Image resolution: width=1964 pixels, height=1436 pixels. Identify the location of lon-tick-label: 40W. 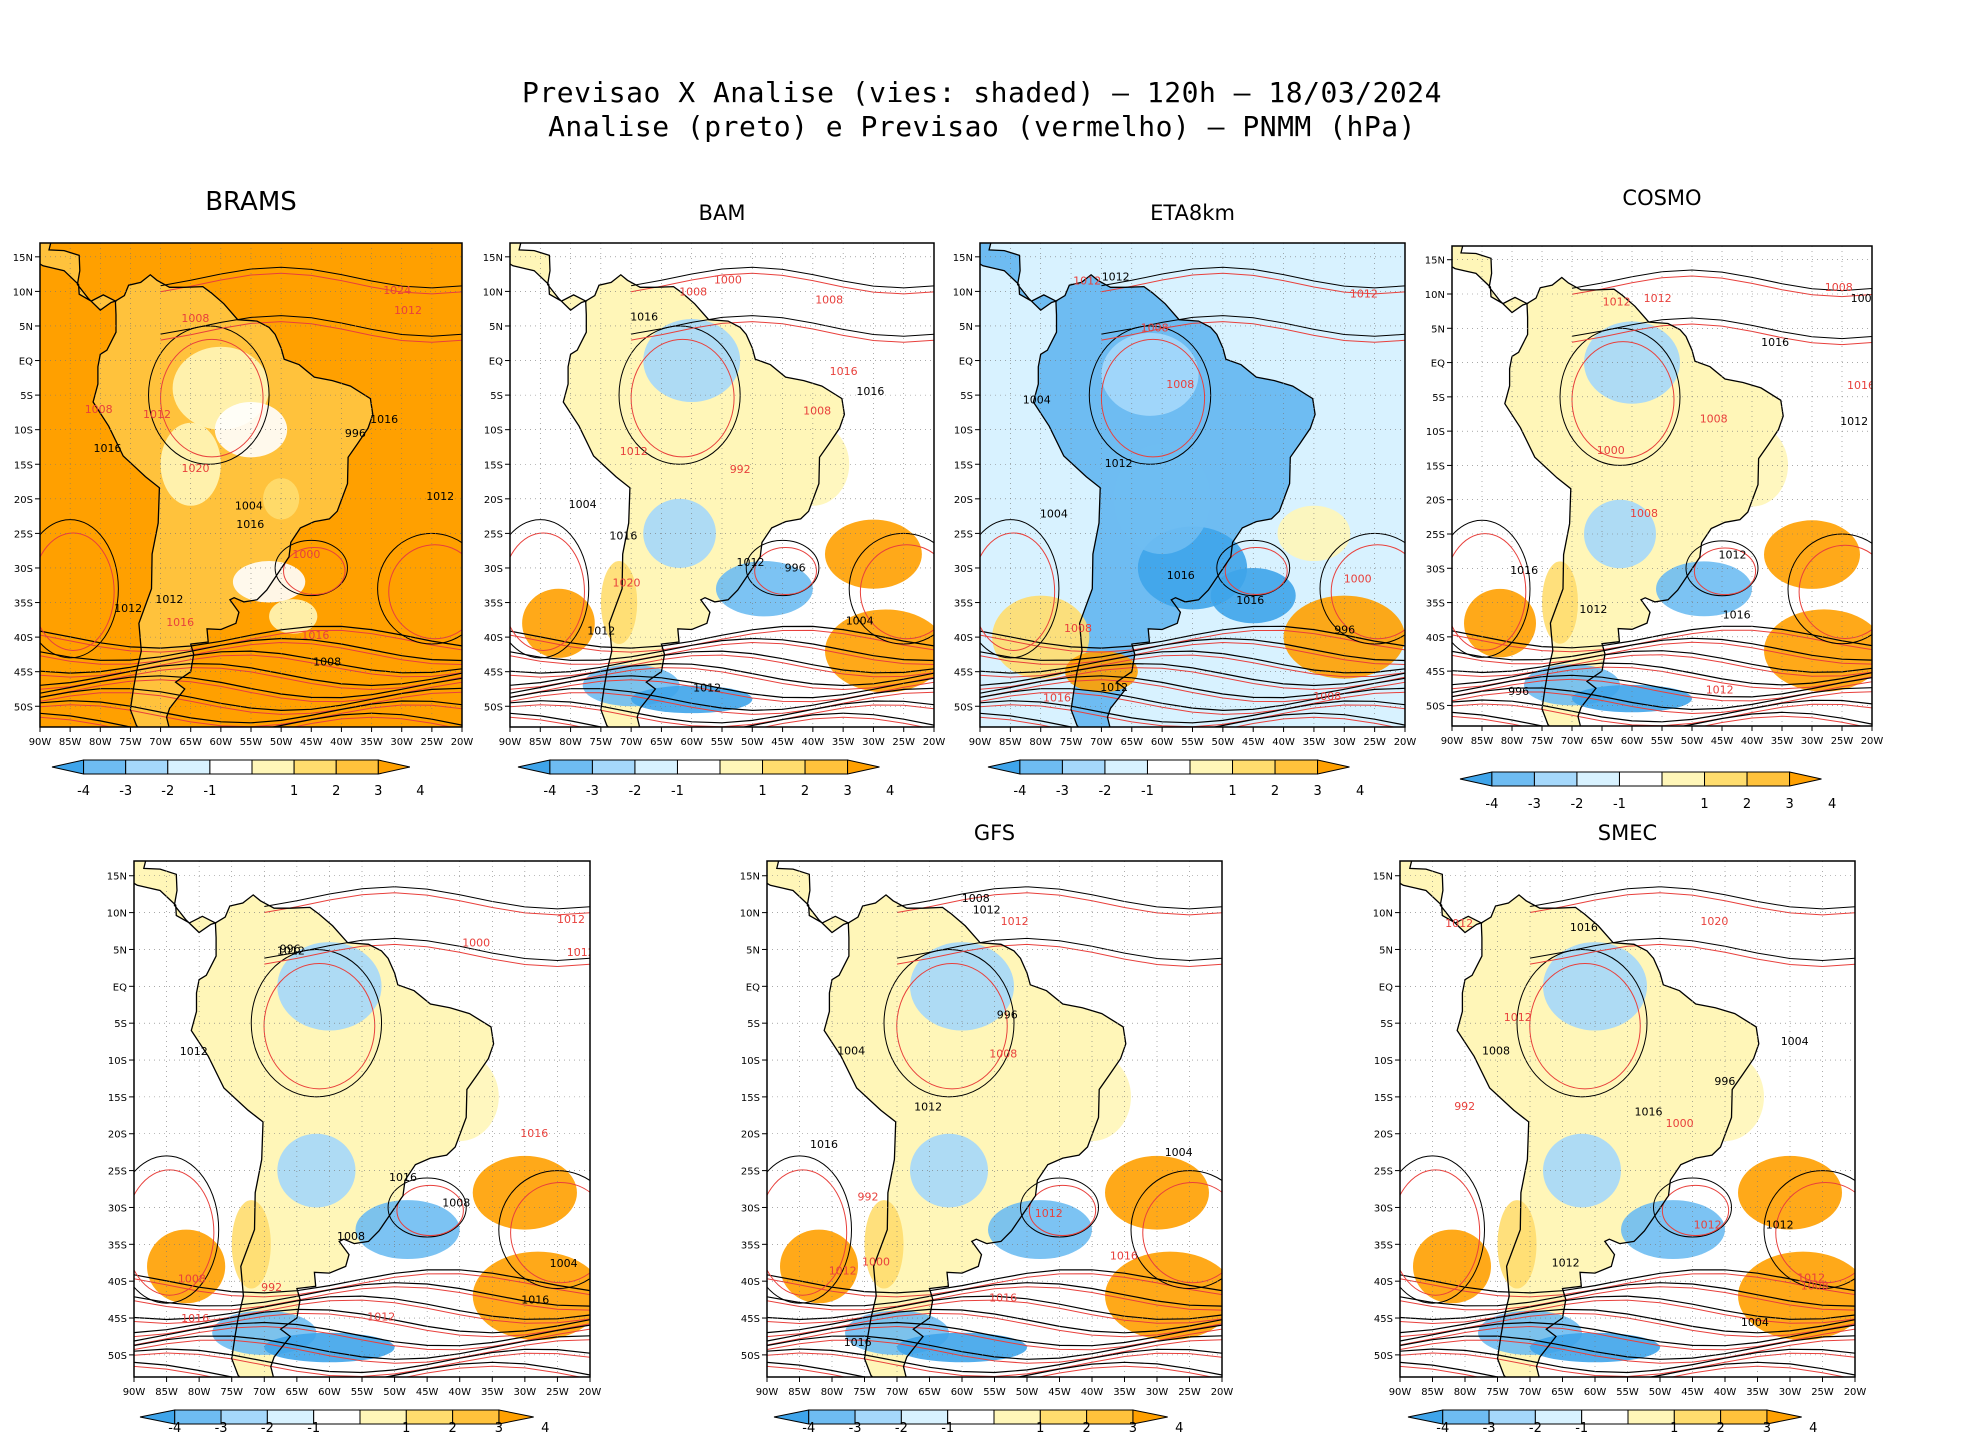
(813, 742).